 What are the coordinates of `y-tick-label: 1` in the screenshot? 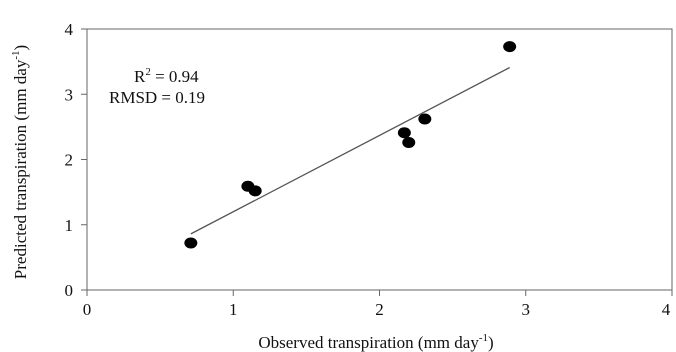 It's located at (69, 225).